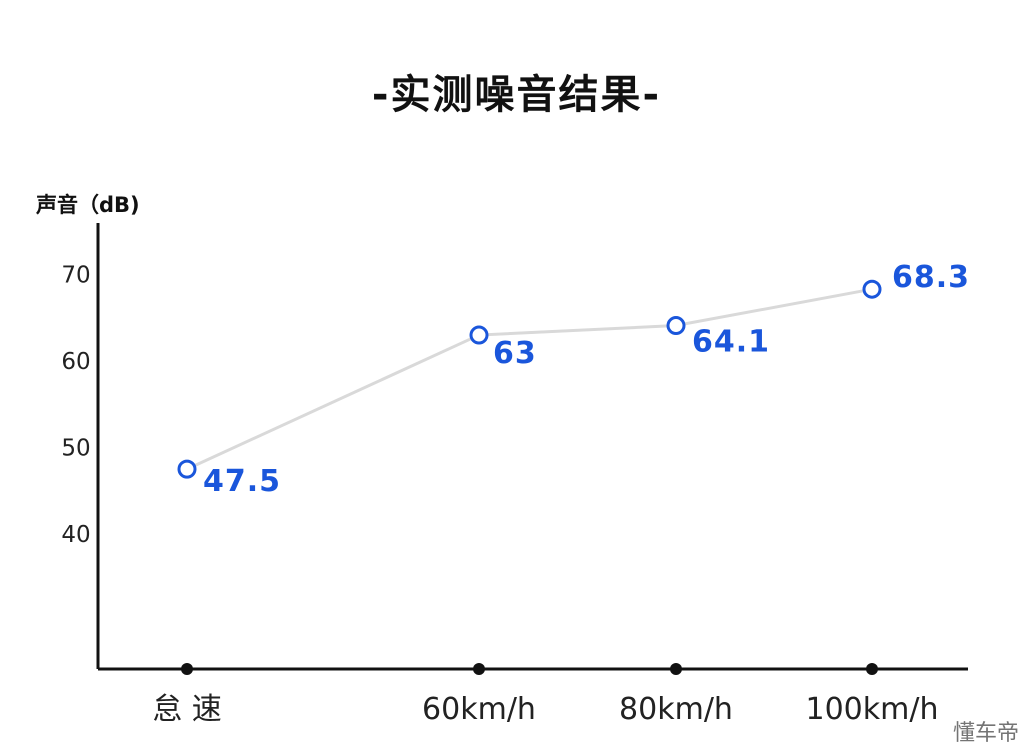  Describe the element at coordinates (872, 709) in the screenshot. I see `x-tick-label: 100km/h` at that location.